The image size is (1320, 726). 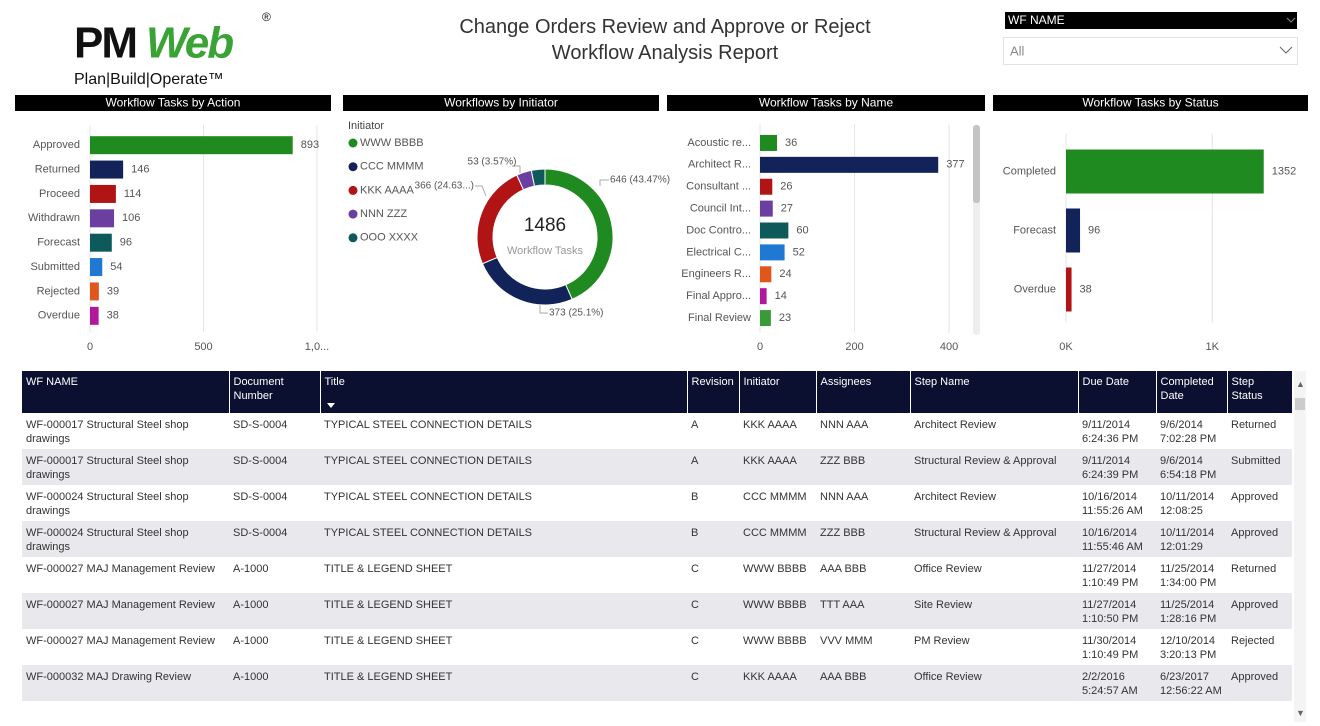 I want to click on table-cell: Returned, so click(x=1254, y=425).